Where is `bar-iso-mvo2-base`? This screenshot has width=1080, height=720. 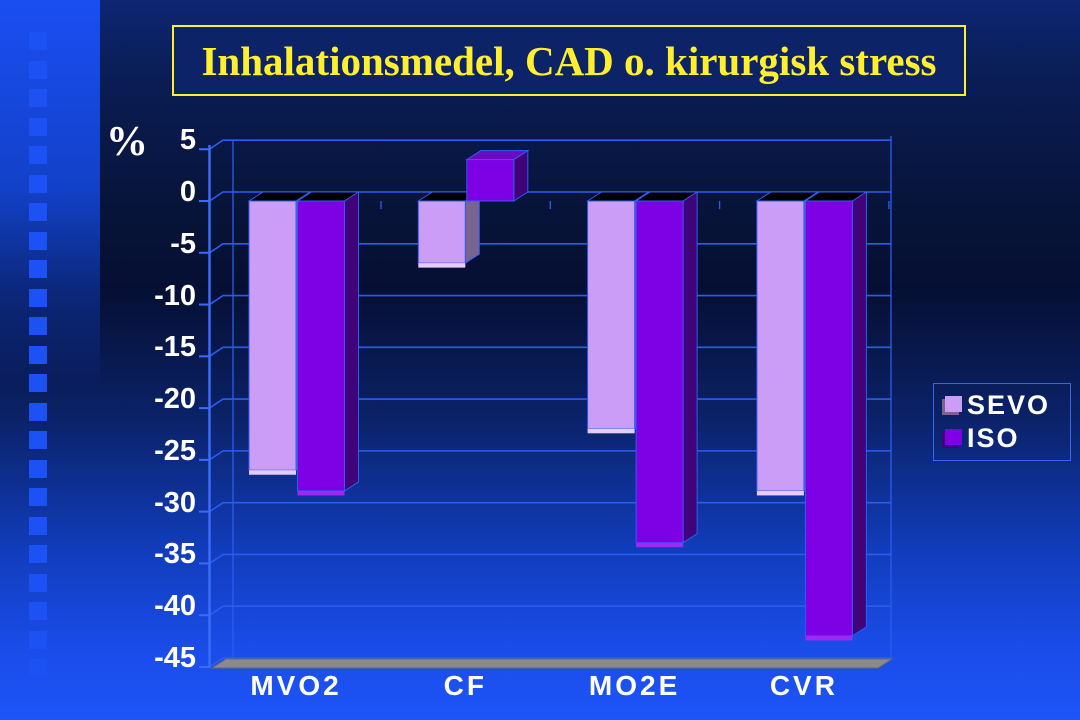
bar-iso-mvo2-base is located at coordinates (321, 493).